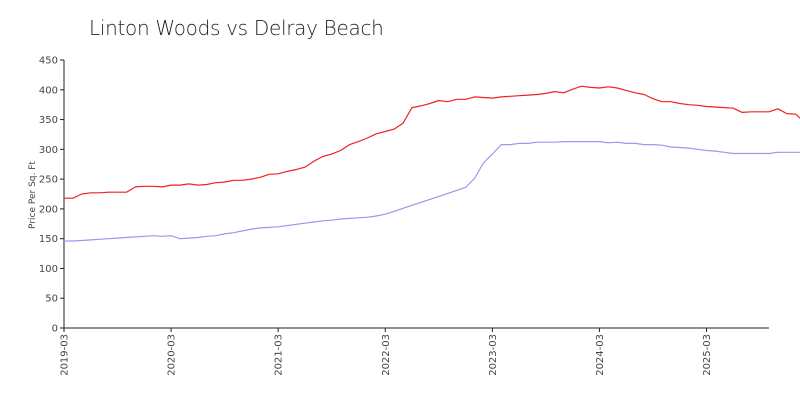 Image resolution: width=800 pixels, height=400 pixels. What do you see at coordinates (33, 195) in the screenshot?
I see `y-axis-label: Price Per Sq. Ft` at bounding box center [33, 195].